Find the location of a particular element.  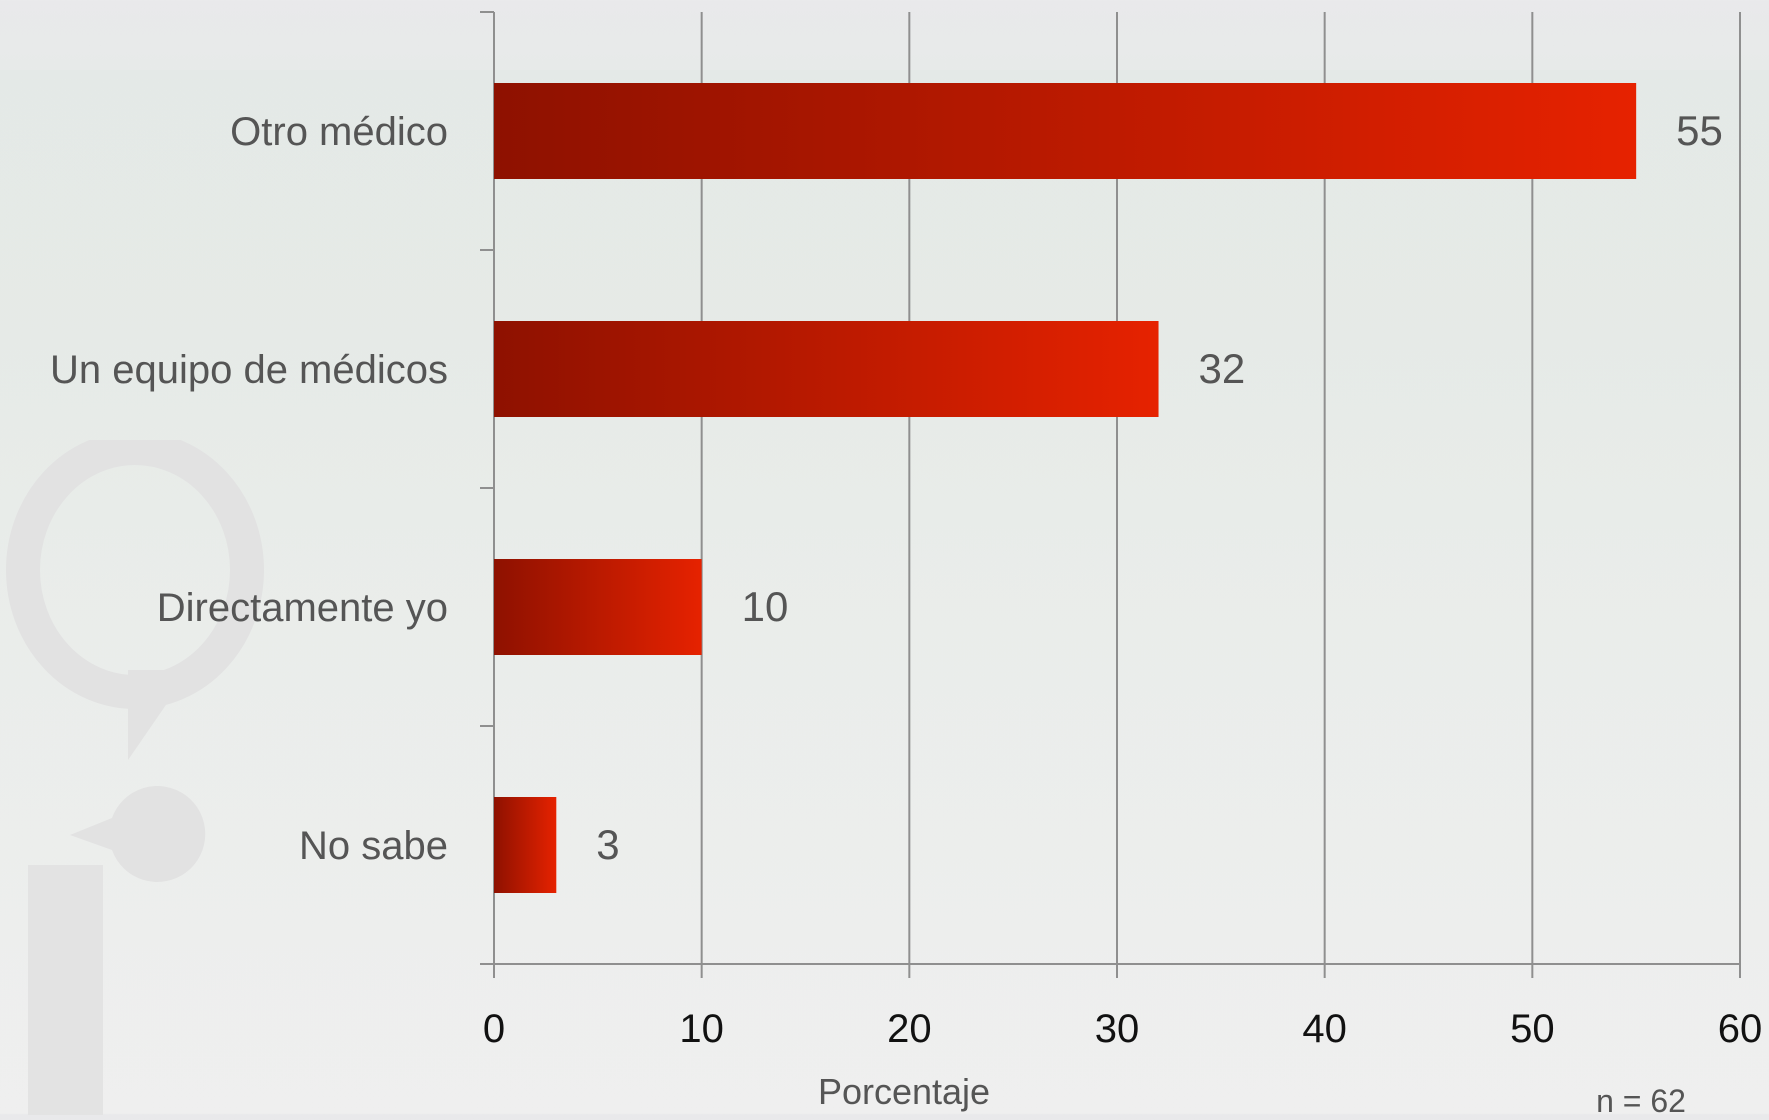

x-tick-label: 30 is located at coordinates (1117, 1029).